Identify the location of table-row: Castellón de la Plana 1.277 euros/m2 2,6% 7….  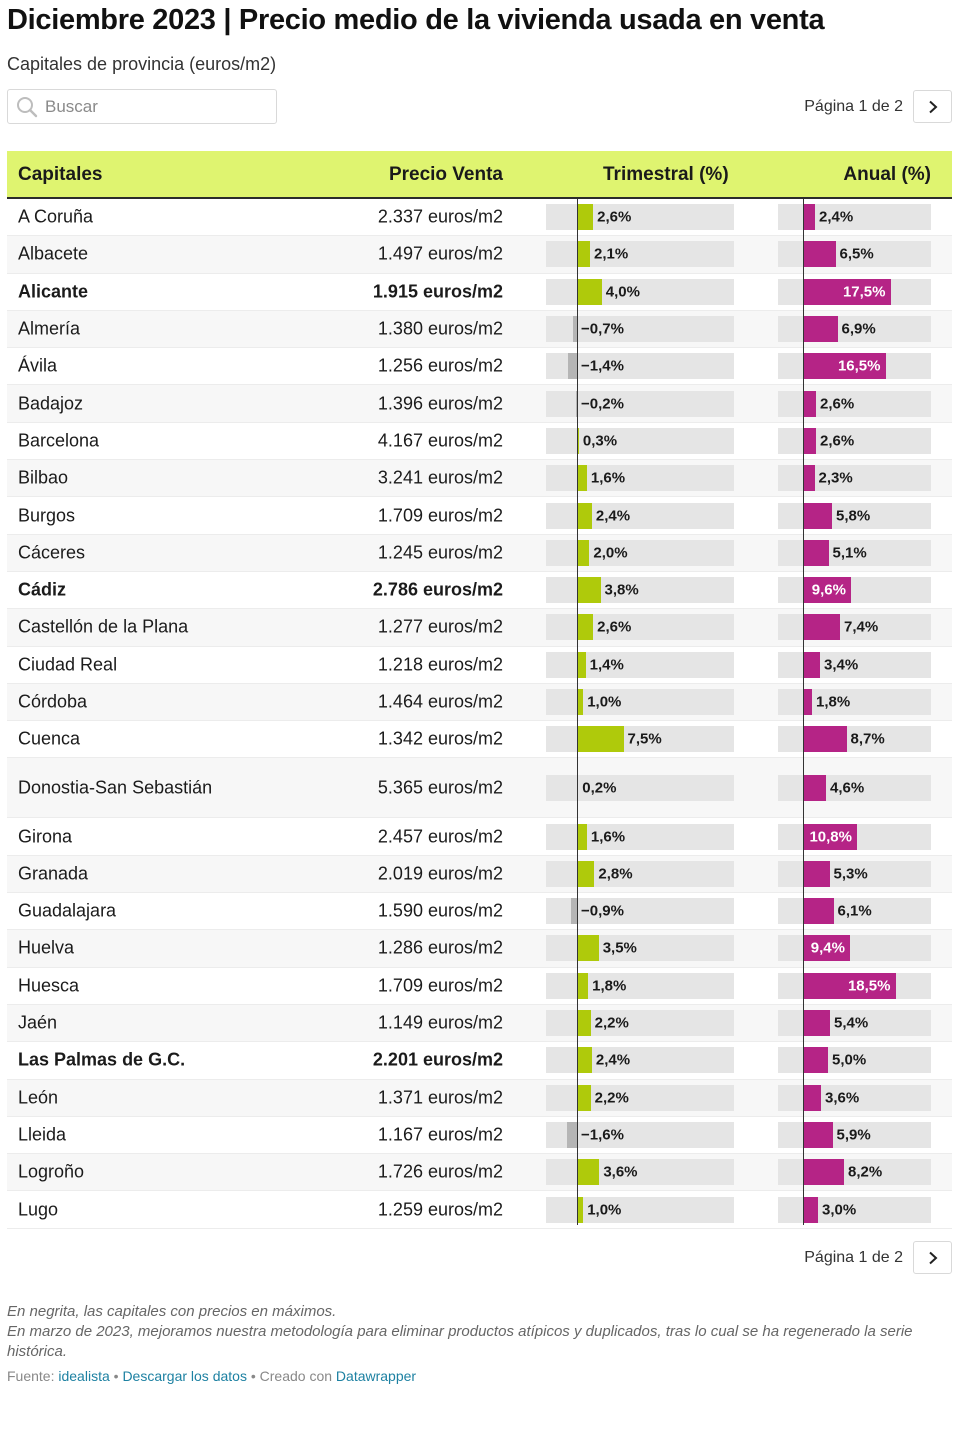
(479, 628).